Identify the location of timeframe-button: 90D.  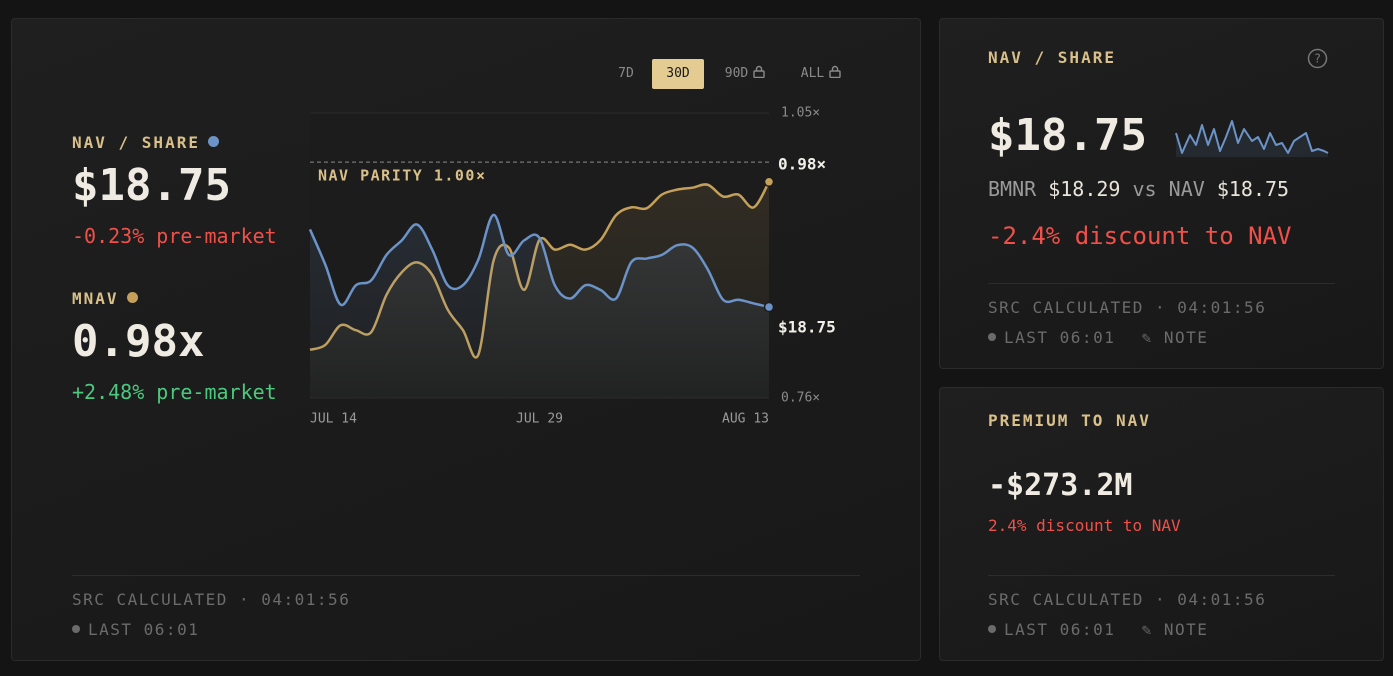
(745, 74).